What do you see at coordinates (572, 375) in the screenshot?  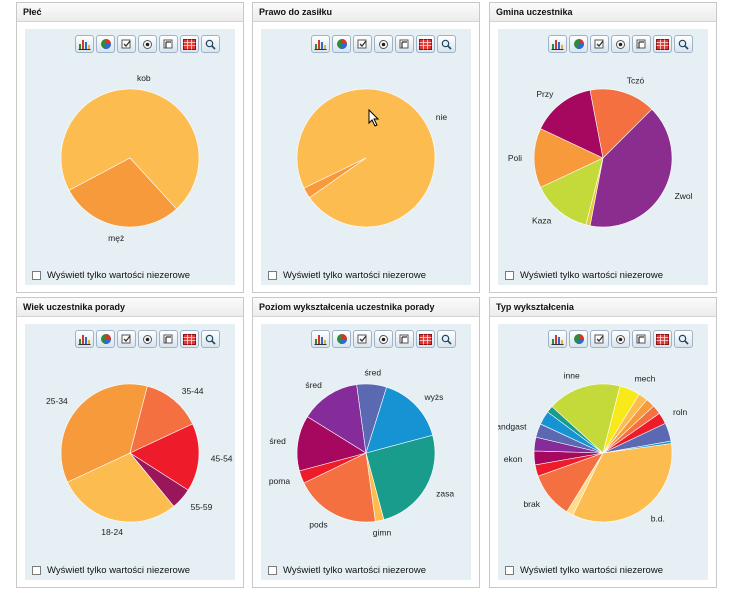 I see `slice-label: inne` at bounding box center [572, 375].